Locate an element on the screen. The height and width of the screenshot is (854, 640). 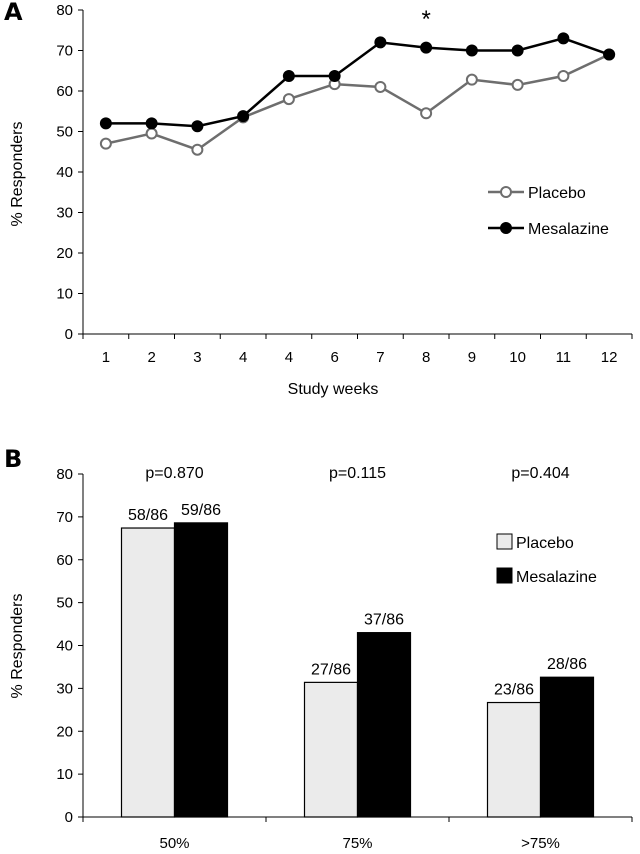
panel-a-significance-star: * is located at coordinates (425, 19).